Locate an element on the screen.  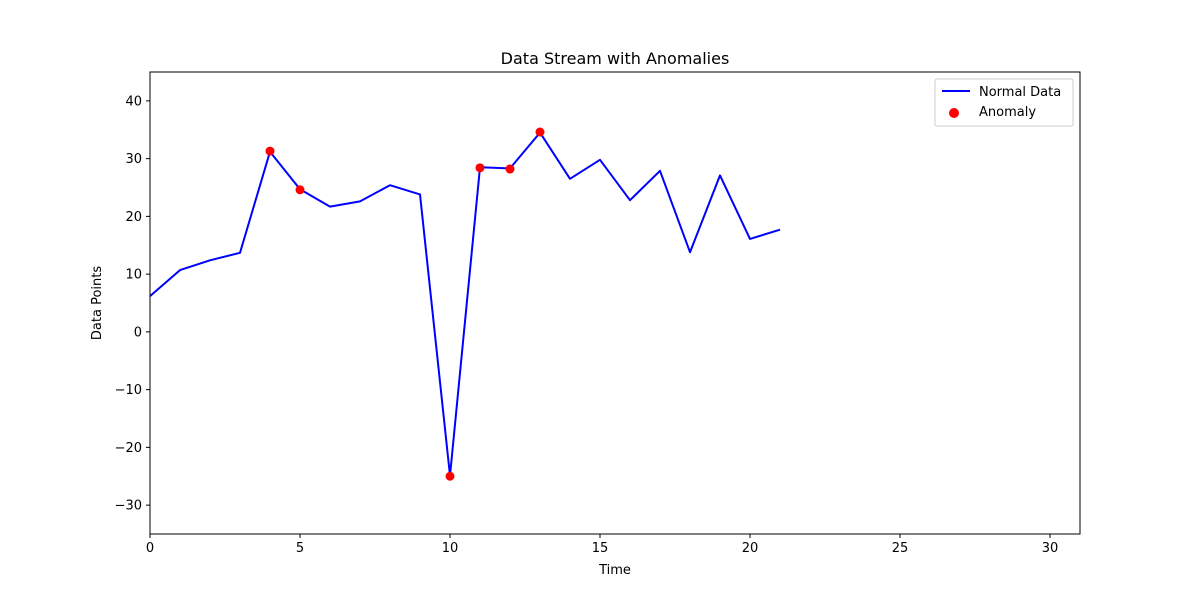
y-axis: −30 −20 −10 0 10 20 30 40 is located at coordinates (132, 304).